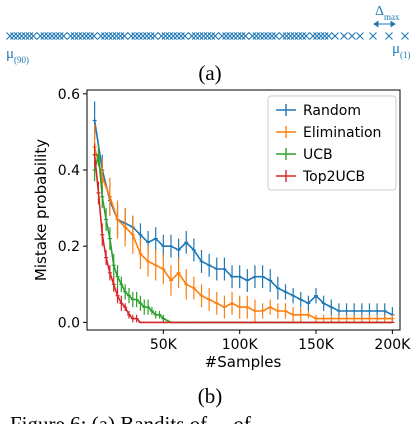  I want to click on panel-b-label: (b), so click(210, 396).